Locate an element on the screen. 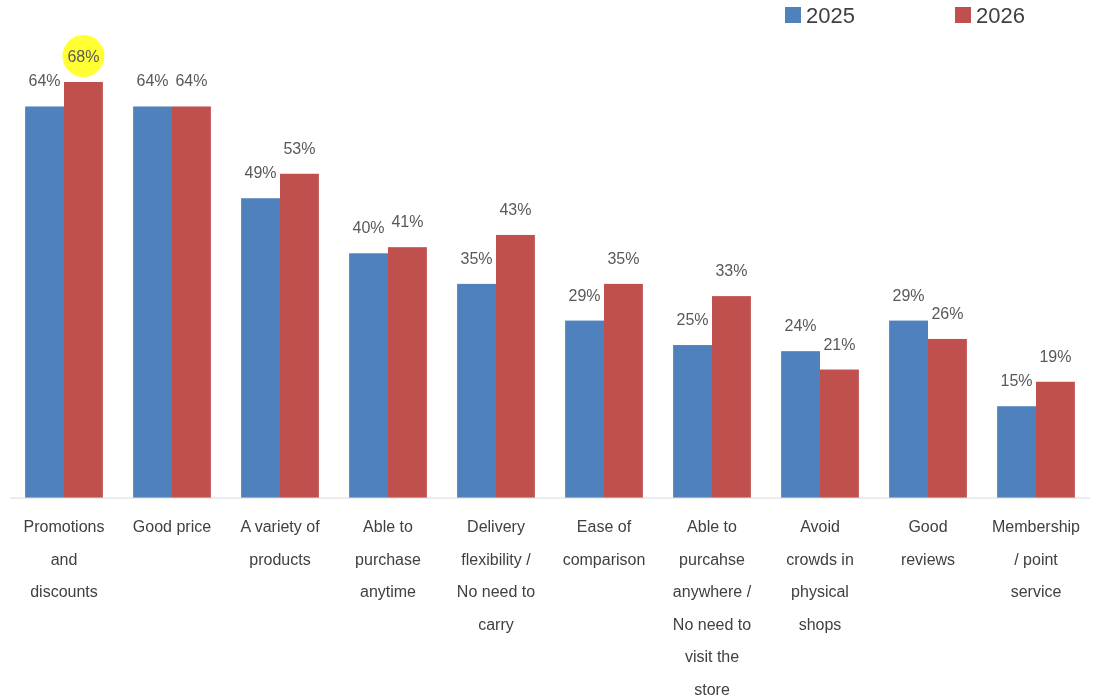  x-tick-label: Good reviews is located at coordinates (928, 543).